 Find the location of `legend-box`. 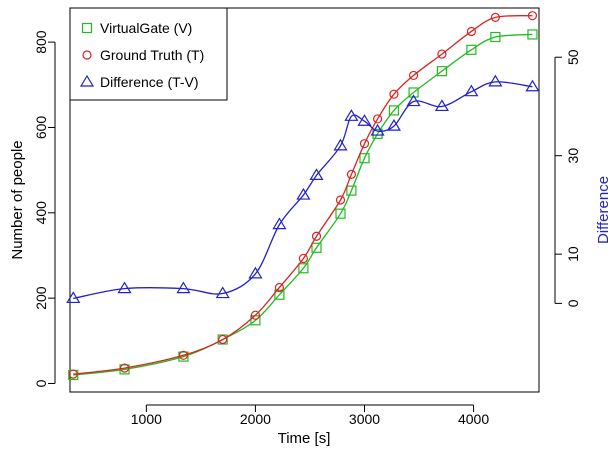

legend-box is located at coordinates (148, 54).